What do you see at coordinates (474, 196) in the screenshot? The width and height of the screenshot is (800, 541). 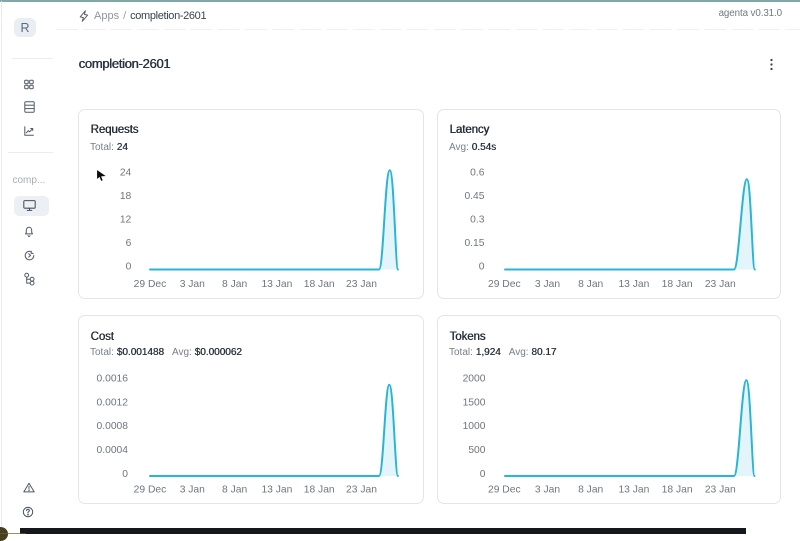 I see `svg-text: 0.45` at bounding box center [474, 196].